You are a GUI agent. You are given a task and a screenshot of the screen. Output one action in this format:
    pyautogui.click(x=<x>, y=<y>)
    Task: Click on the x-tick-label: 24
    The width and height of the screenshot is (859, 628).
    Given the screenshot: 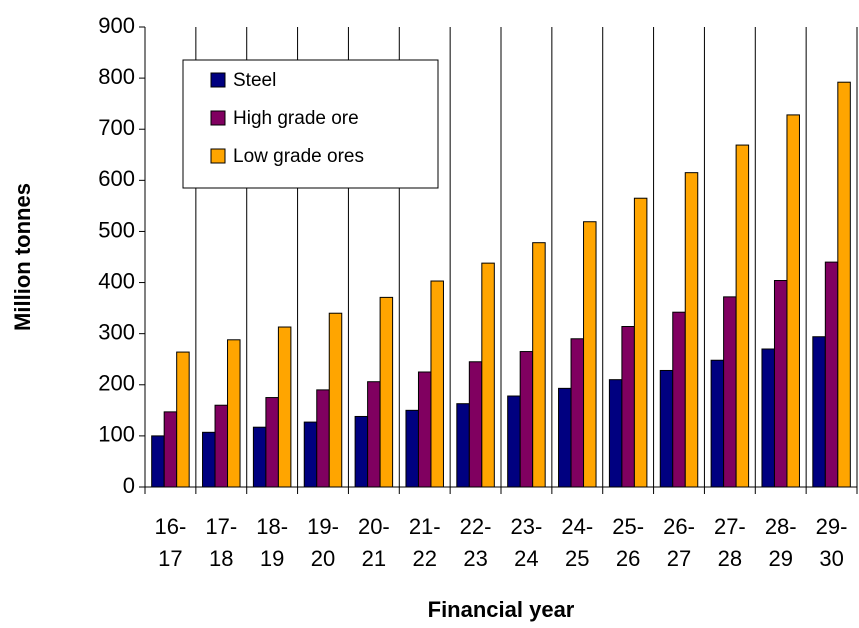 What is the action you would take?
    pyautogui.click(x=526, y=558)
    